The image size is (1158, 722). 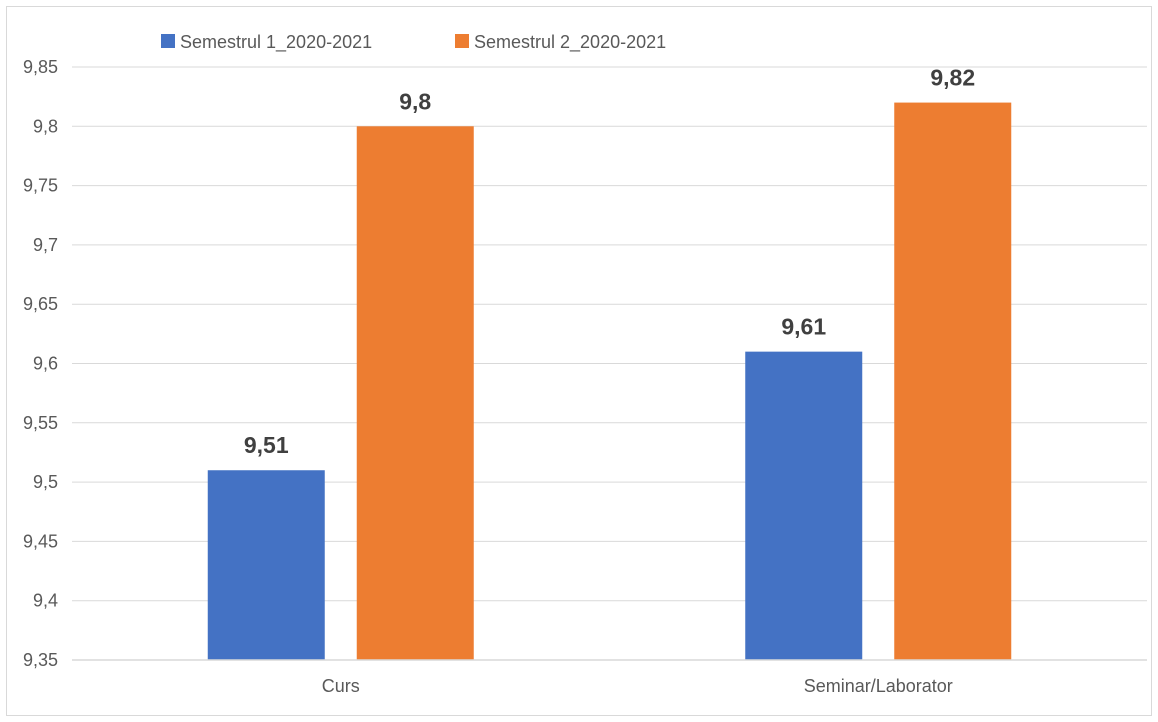 I want to click on legend-label: Semestrul 2_2020-2021, so click(x=570, y=42).